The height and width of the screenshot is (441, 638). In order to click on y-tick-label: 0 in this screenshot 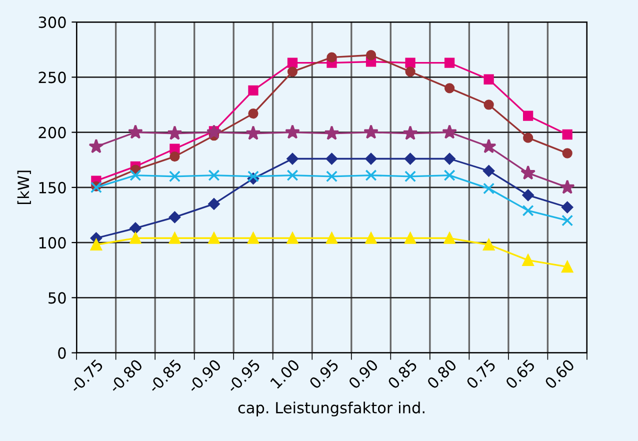, I will do `click(62, 353)`.